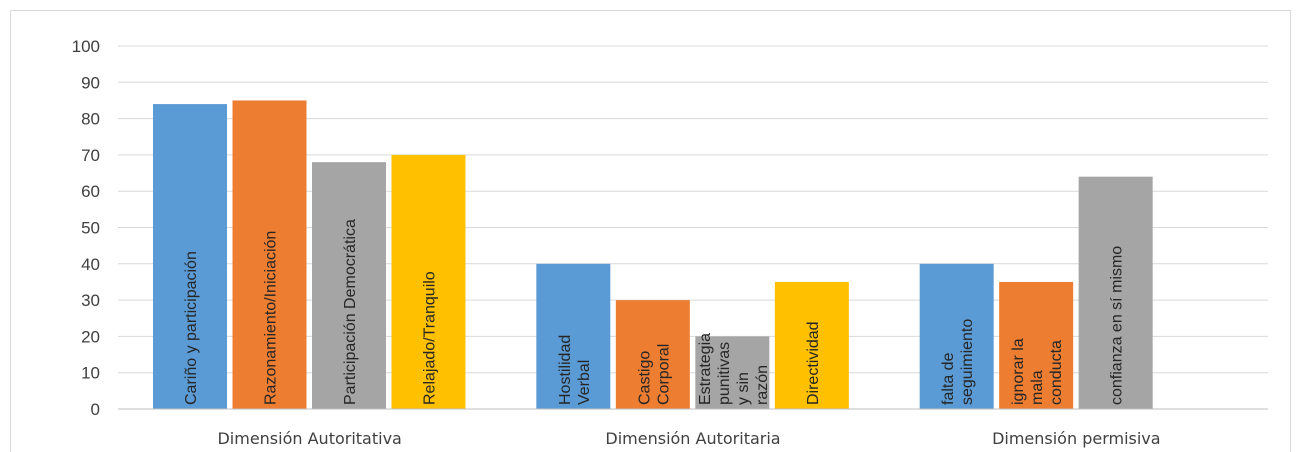 The width and height of the screenshot is (1301, 452). I want to click on y-tick-label: 0, so click(95, 409).